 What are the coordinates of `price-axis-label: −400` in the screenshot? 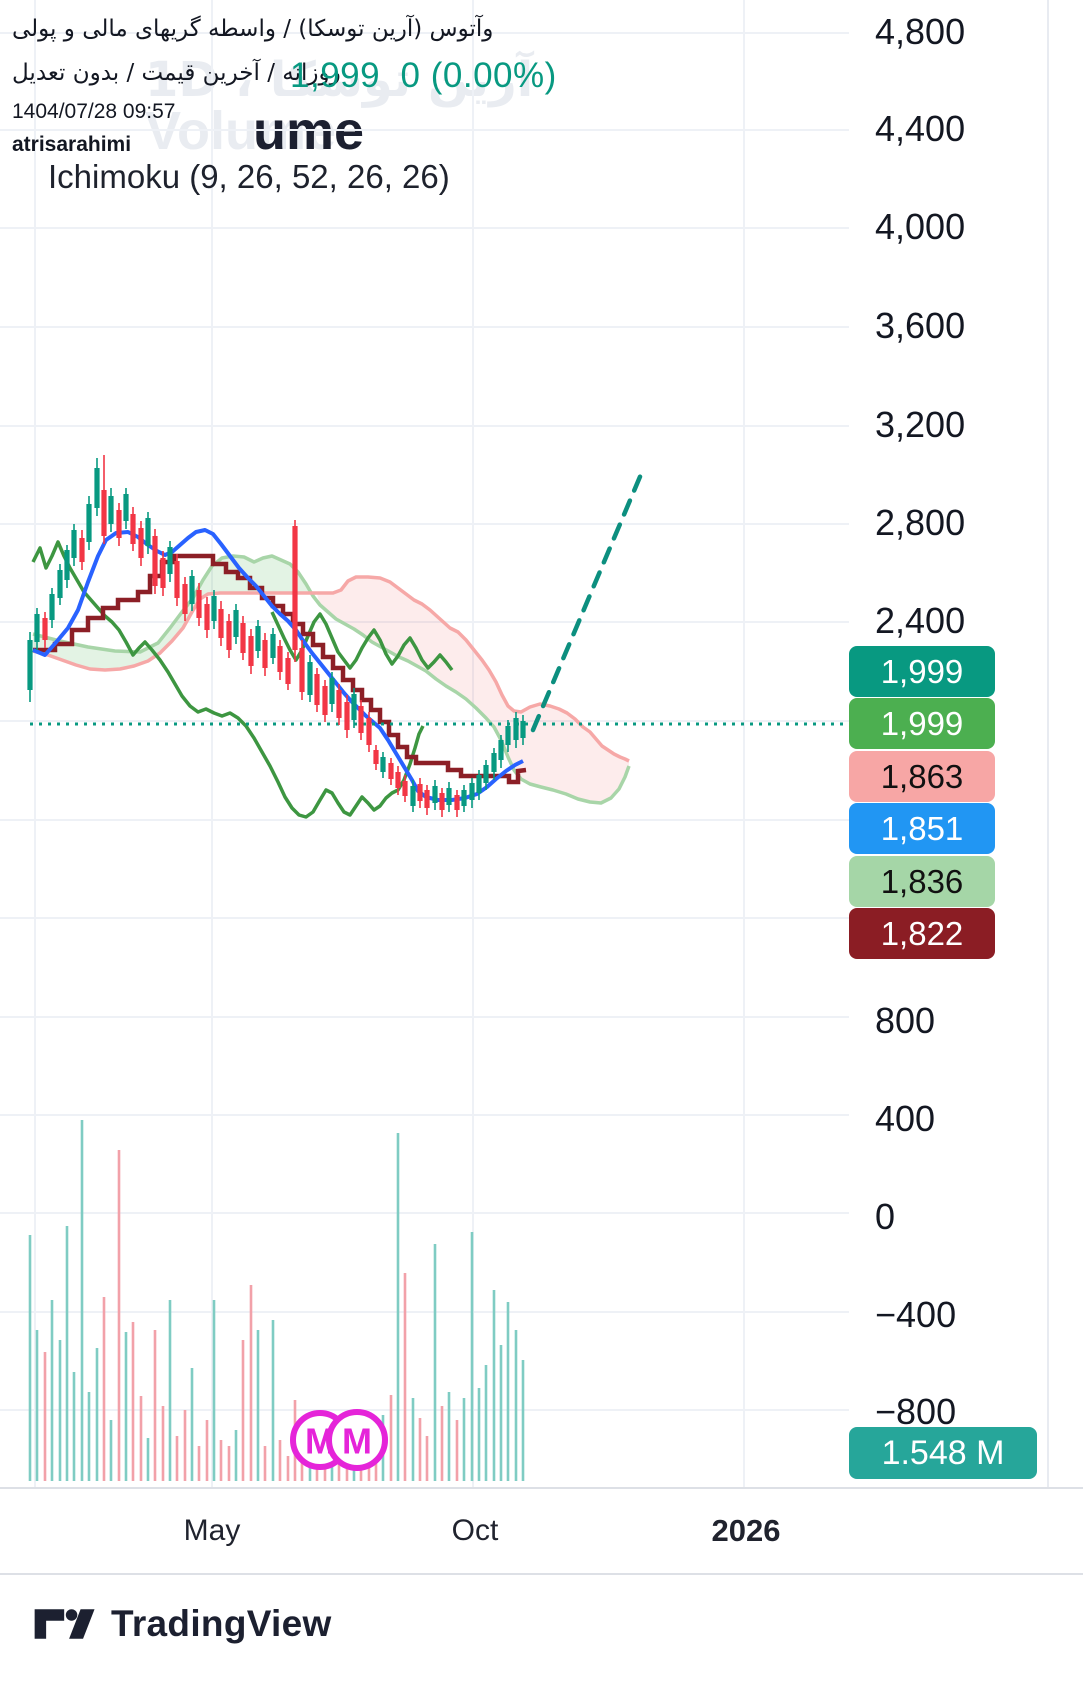 It's located at (916, 1314).